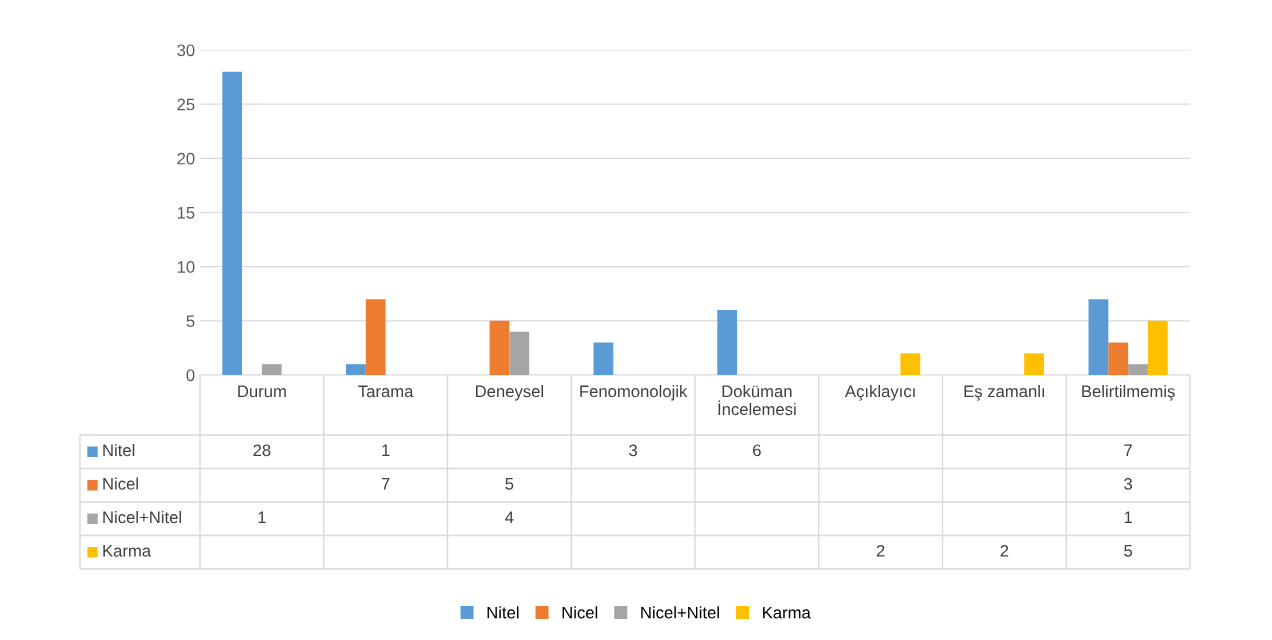 The width and height of the screenshot is (1272, 640). What do you see at coordinates (787, 612) in the screenshot?
I see `legend-label: Karma` at bounding box center [787, 612].